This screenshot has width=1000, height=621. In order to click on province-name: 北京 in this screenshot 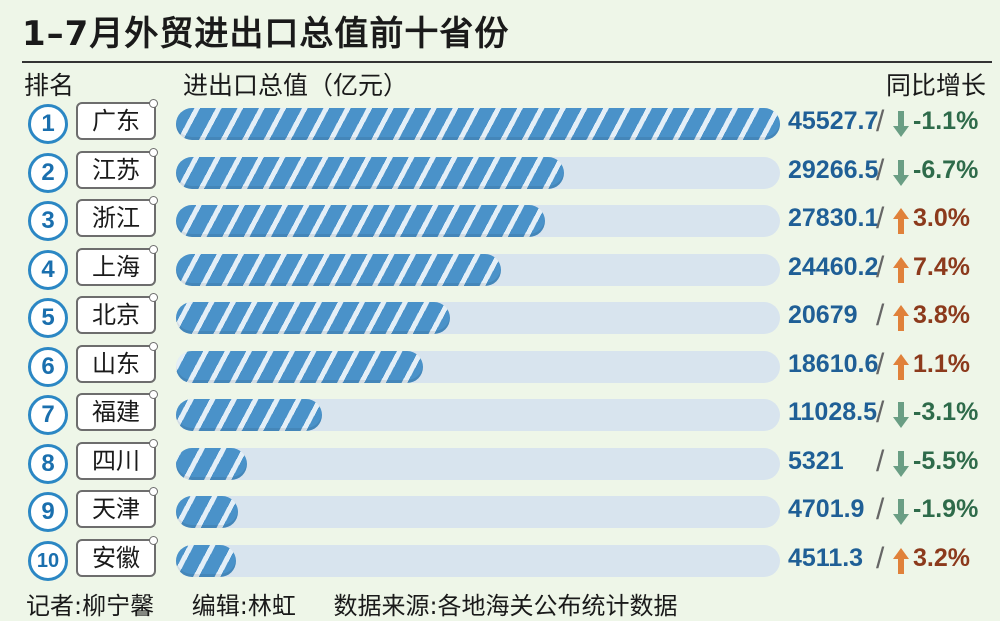, I will do `click(116, 315)`.